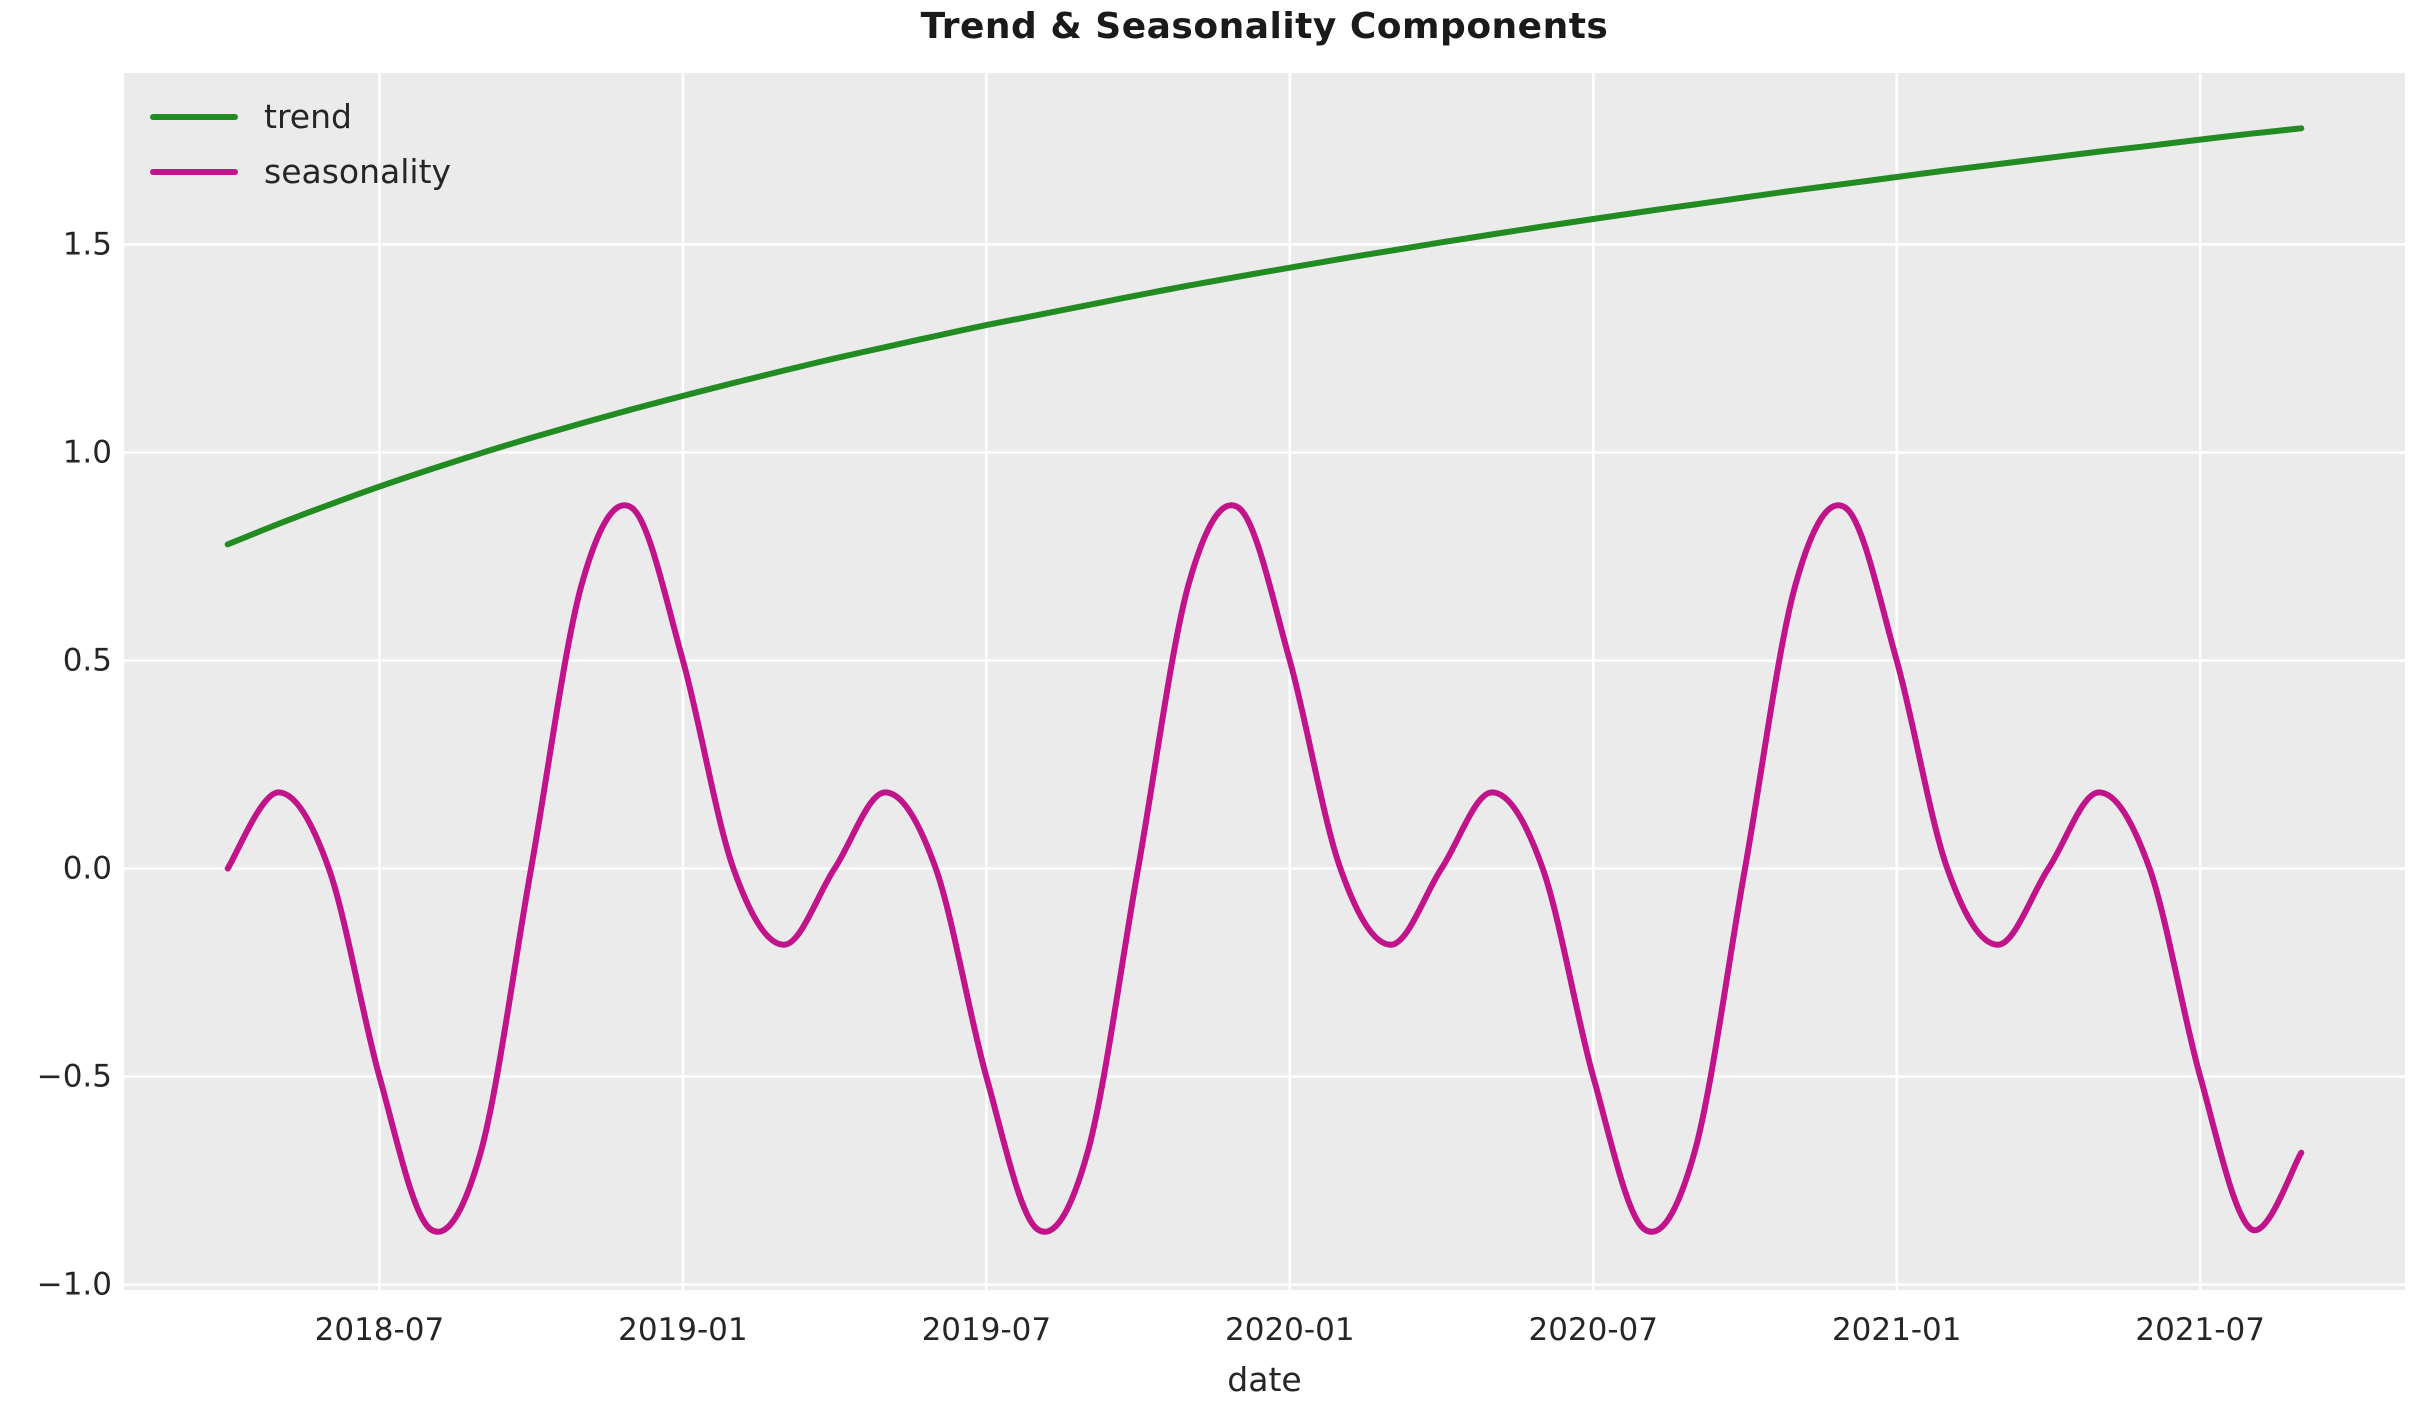  Describe the element at coordinates (2200, 1330) in the screenshot. I see `x-tick-label: 2021-07` at that location.